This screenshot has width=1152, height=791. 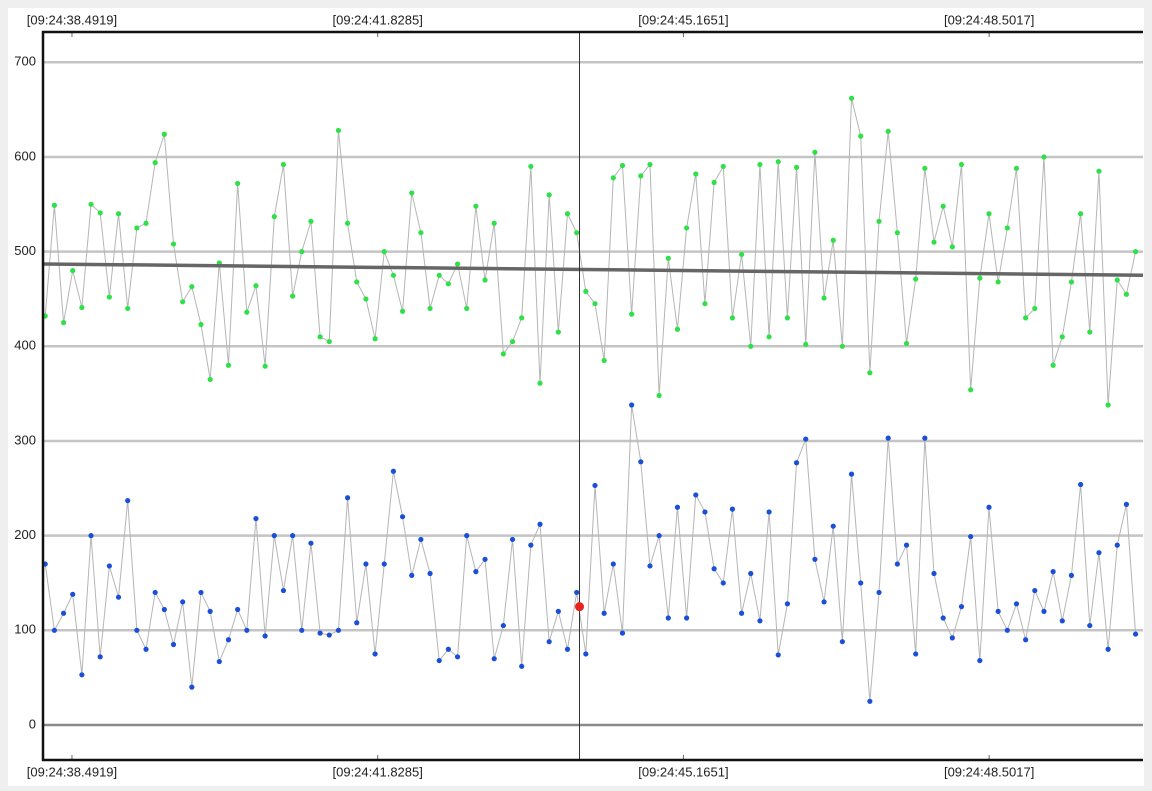 What do you see at coordinates (72, 771) in the screenshot?
I see `x-tick-label: [09:24:38.4919]` at bounding box center [72, 771].